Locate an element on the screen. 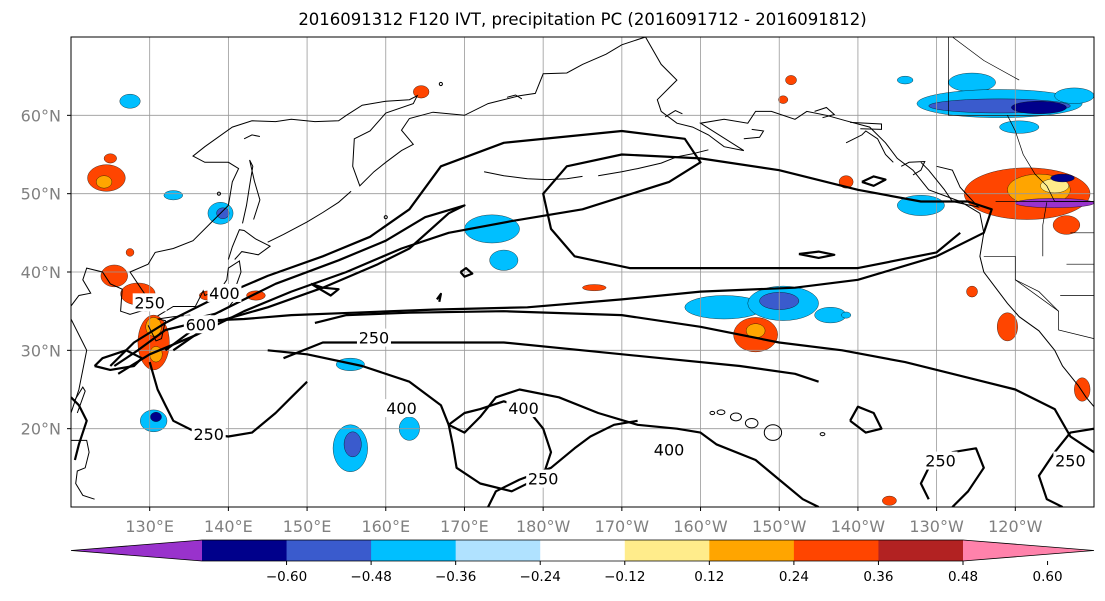  lon-tick-label: 130°E is located at coordinates (149, 526).